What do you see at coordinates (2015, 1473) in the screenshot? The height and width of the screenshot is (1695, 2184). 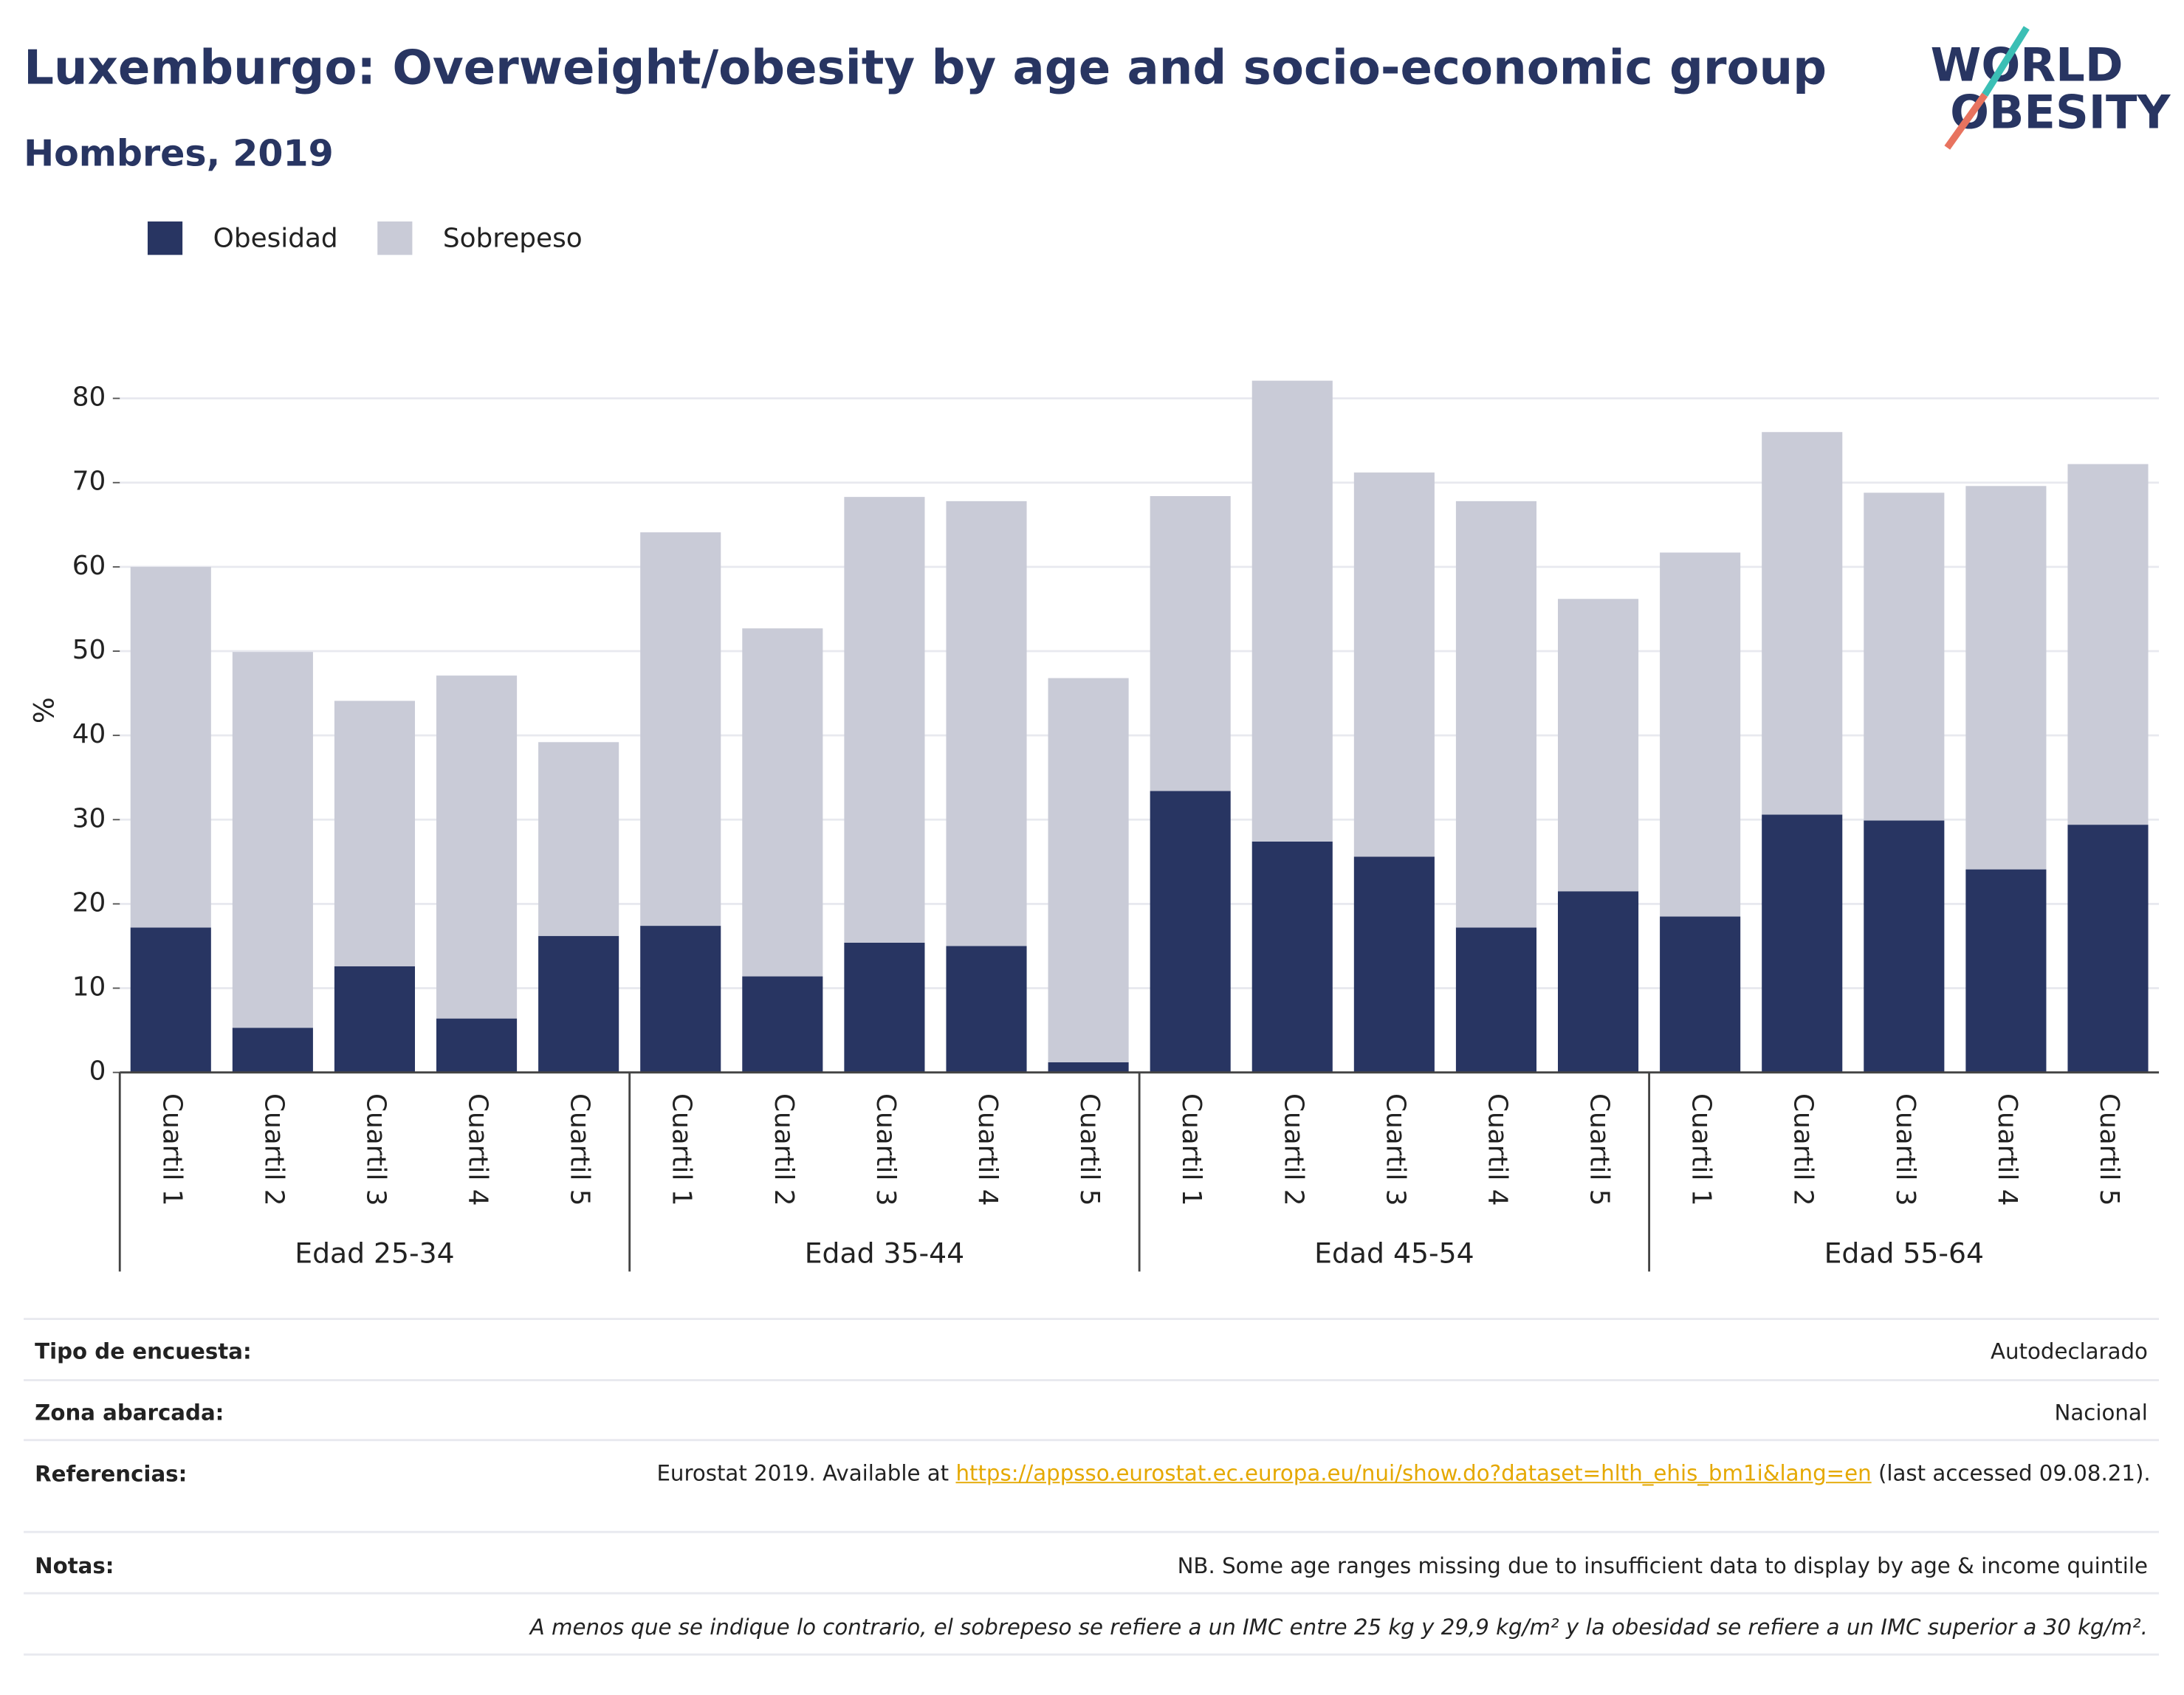 I see `references-suffix: (last accessed 09.08.21).` at bounding box center [2015, 1473].